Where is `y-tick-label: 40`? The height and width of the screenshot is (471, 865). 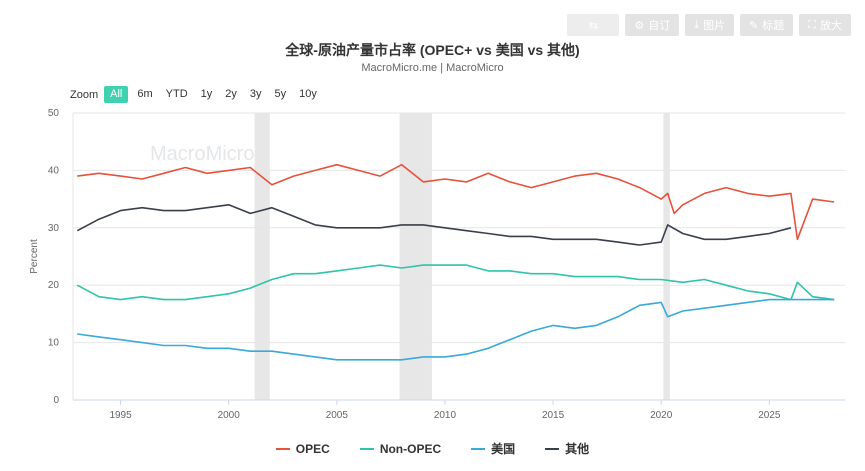 y-tick-label: 40 is located at coordinates (54, 170).